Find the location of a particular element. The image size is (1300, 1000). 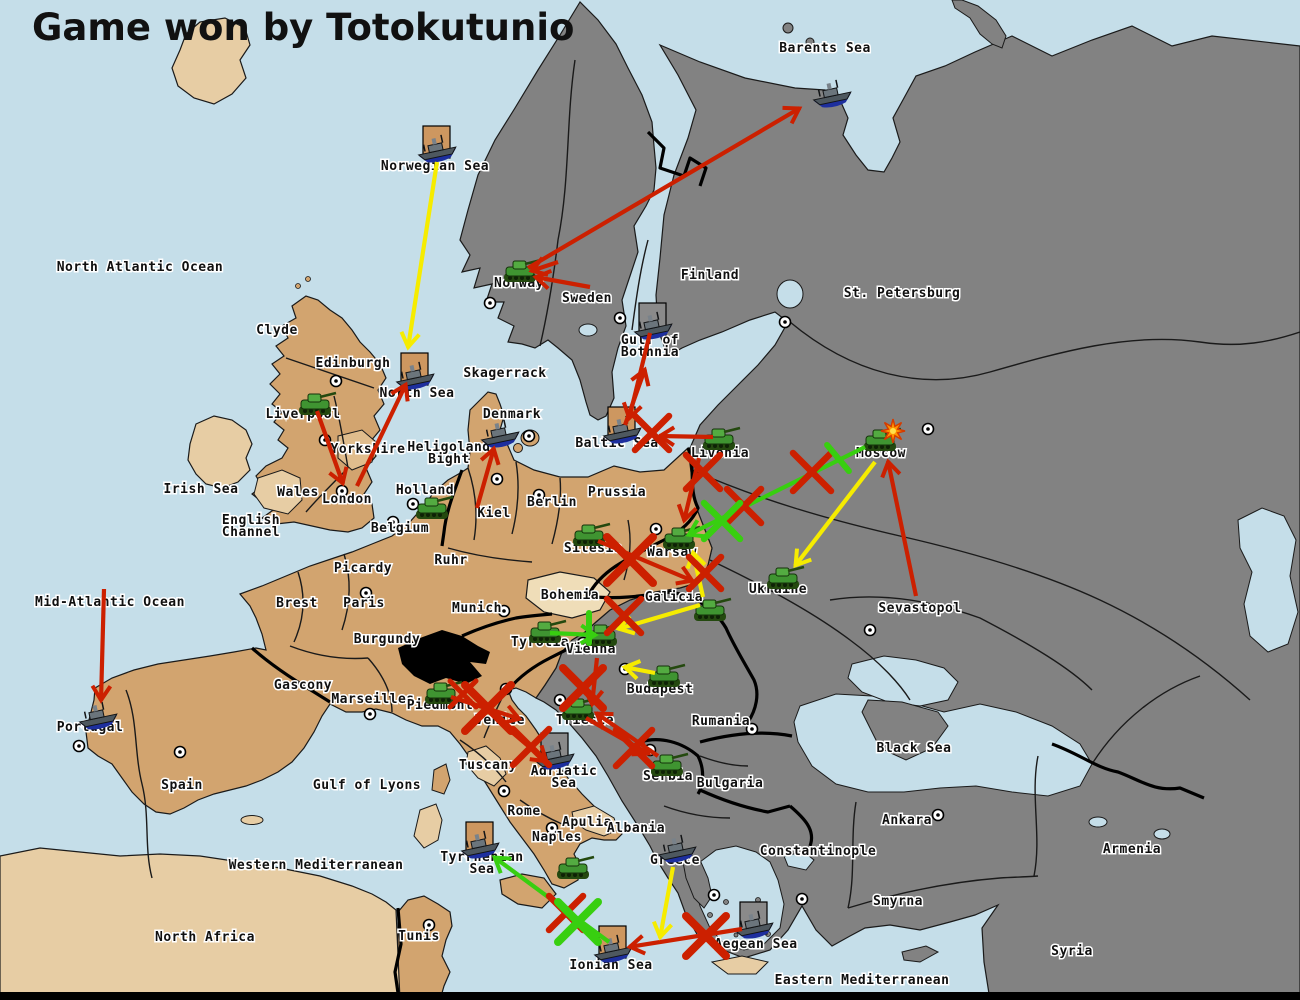

label-bohemia: Bohemia is located at coordinates (570, 595).